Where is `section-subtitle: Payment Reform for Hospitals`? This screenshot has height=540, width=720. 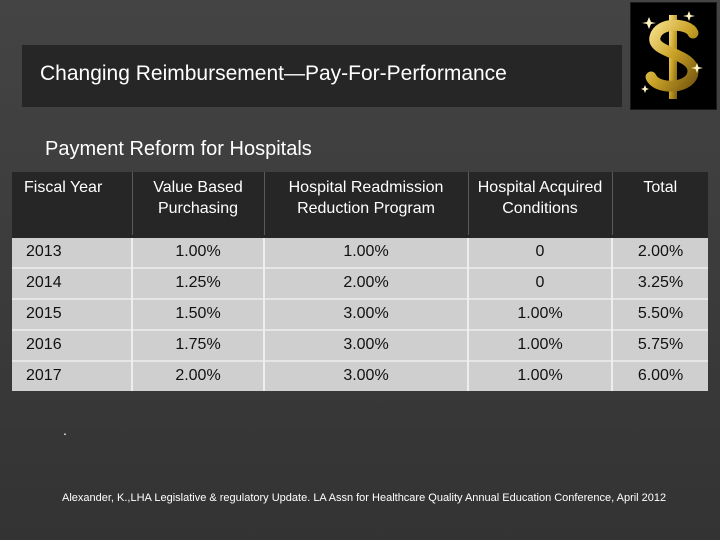 section-subtitle: Payment Reform for Hospitals is located at coordinates (178, 149).